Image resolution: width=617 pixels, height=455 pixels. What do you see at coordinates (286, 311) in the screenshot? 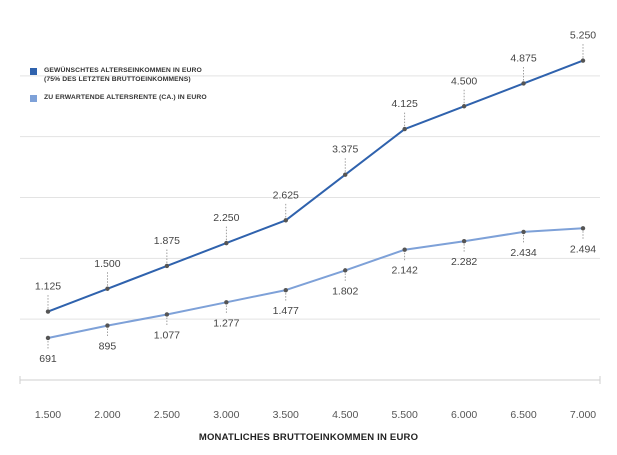
I see `data-label: 1.477` at bounding box center [286, 311].